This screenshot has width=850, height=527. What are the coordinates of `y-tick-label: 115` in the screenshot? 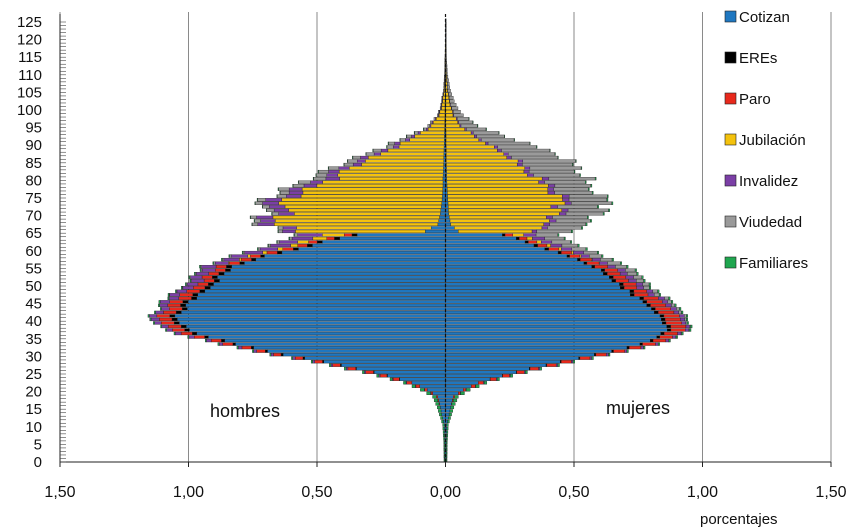 It's located at (30, 57).